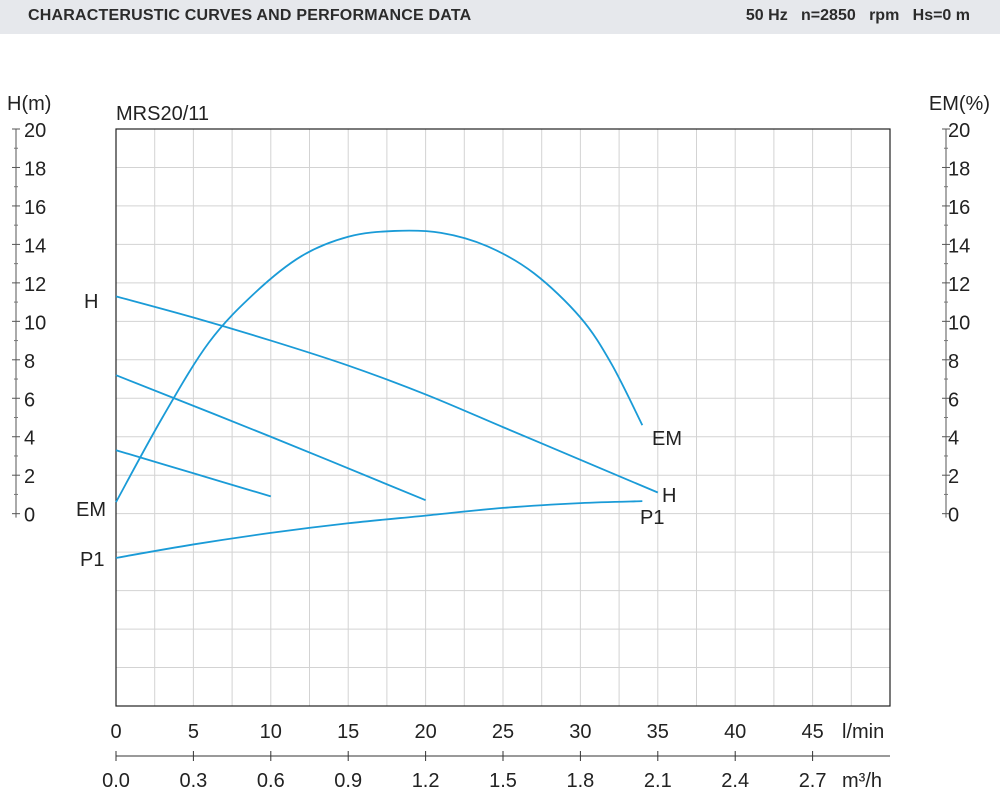  I want to click on x-tick-label-m3h: 1.2, so click(426, 780).